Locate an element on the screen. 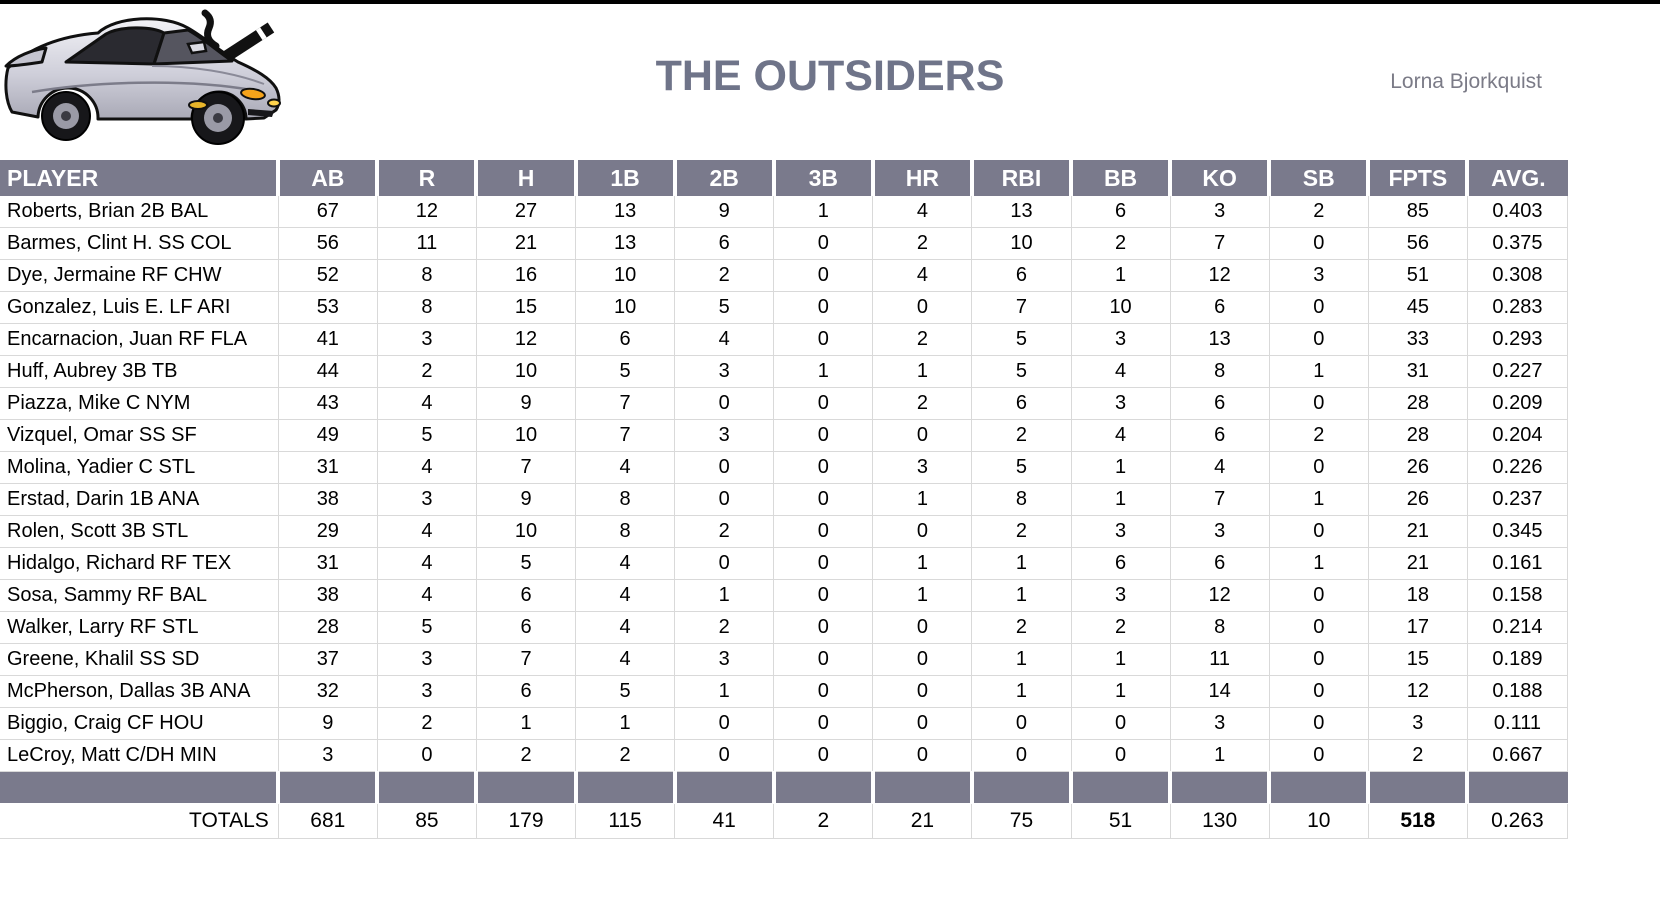 The width and height of the screenshot is (1660, 901). stat-cell: 0.189 is located at coordinates (1518, 659).